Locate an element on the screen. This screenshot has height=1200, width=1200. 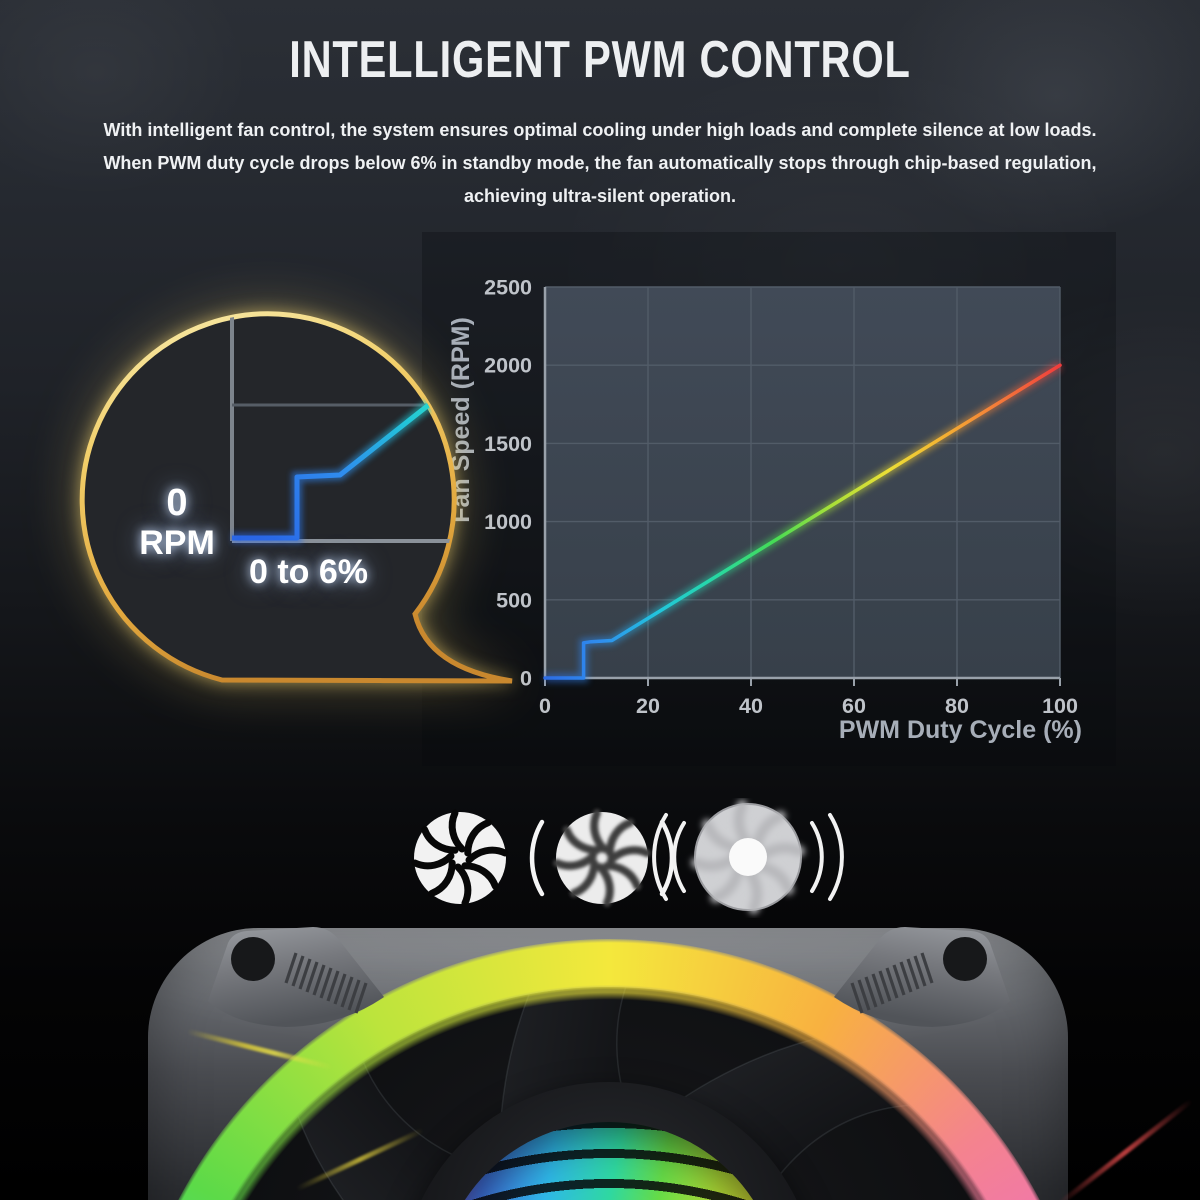
y-tick-label: 0 is located at coordinates (526, 679).